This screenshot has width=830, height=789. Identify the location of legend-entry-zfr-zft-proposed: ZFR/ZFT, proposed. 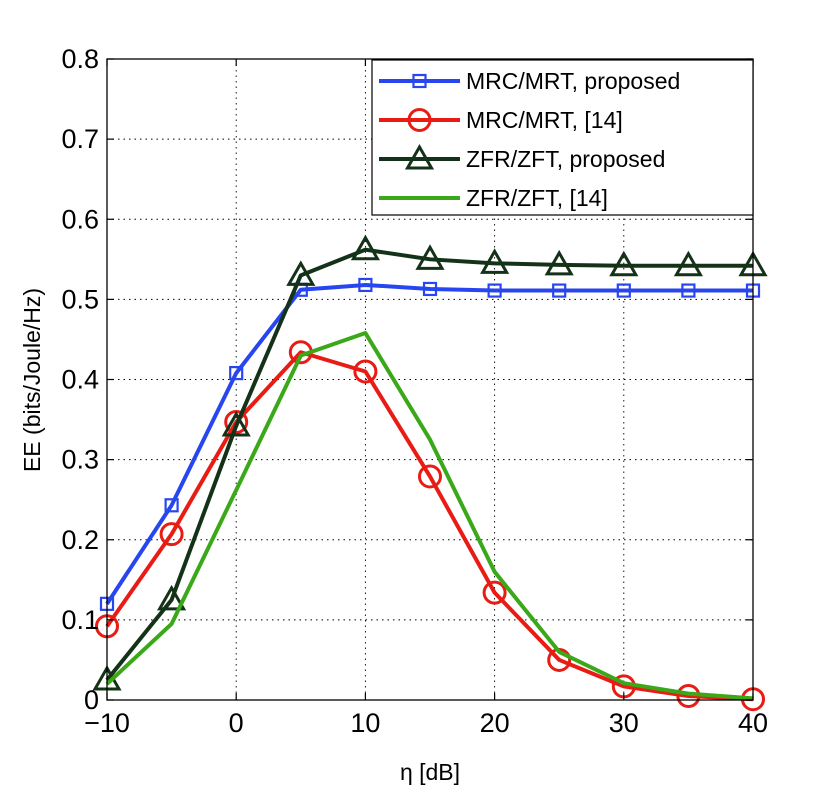
(522, 157).